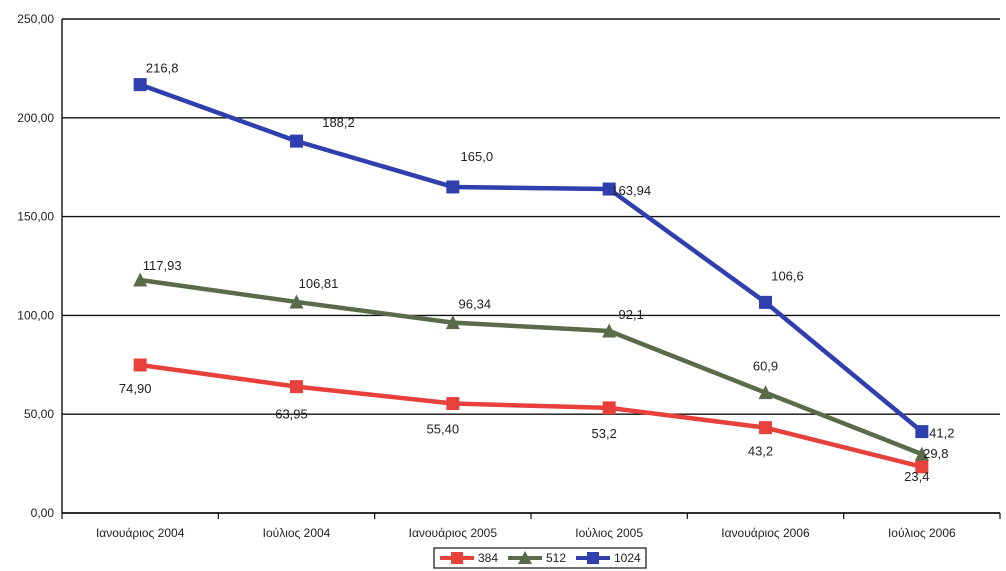  I want to click on series-384-data-label: 55,40, so click(443, 429).